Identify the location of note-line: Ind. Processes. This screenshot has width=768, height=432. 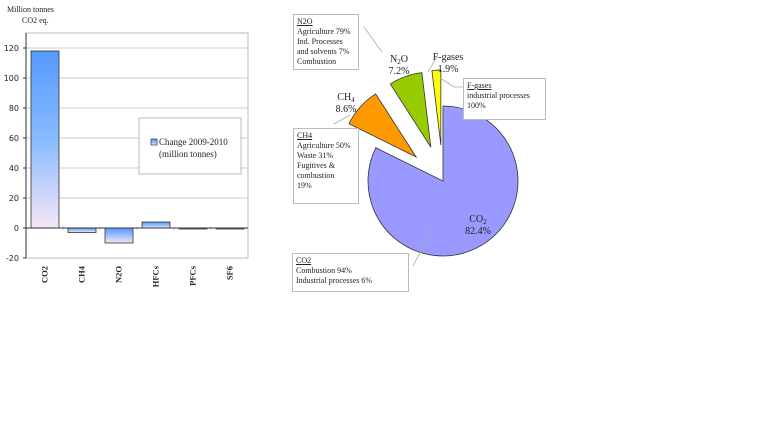
(320, 41).